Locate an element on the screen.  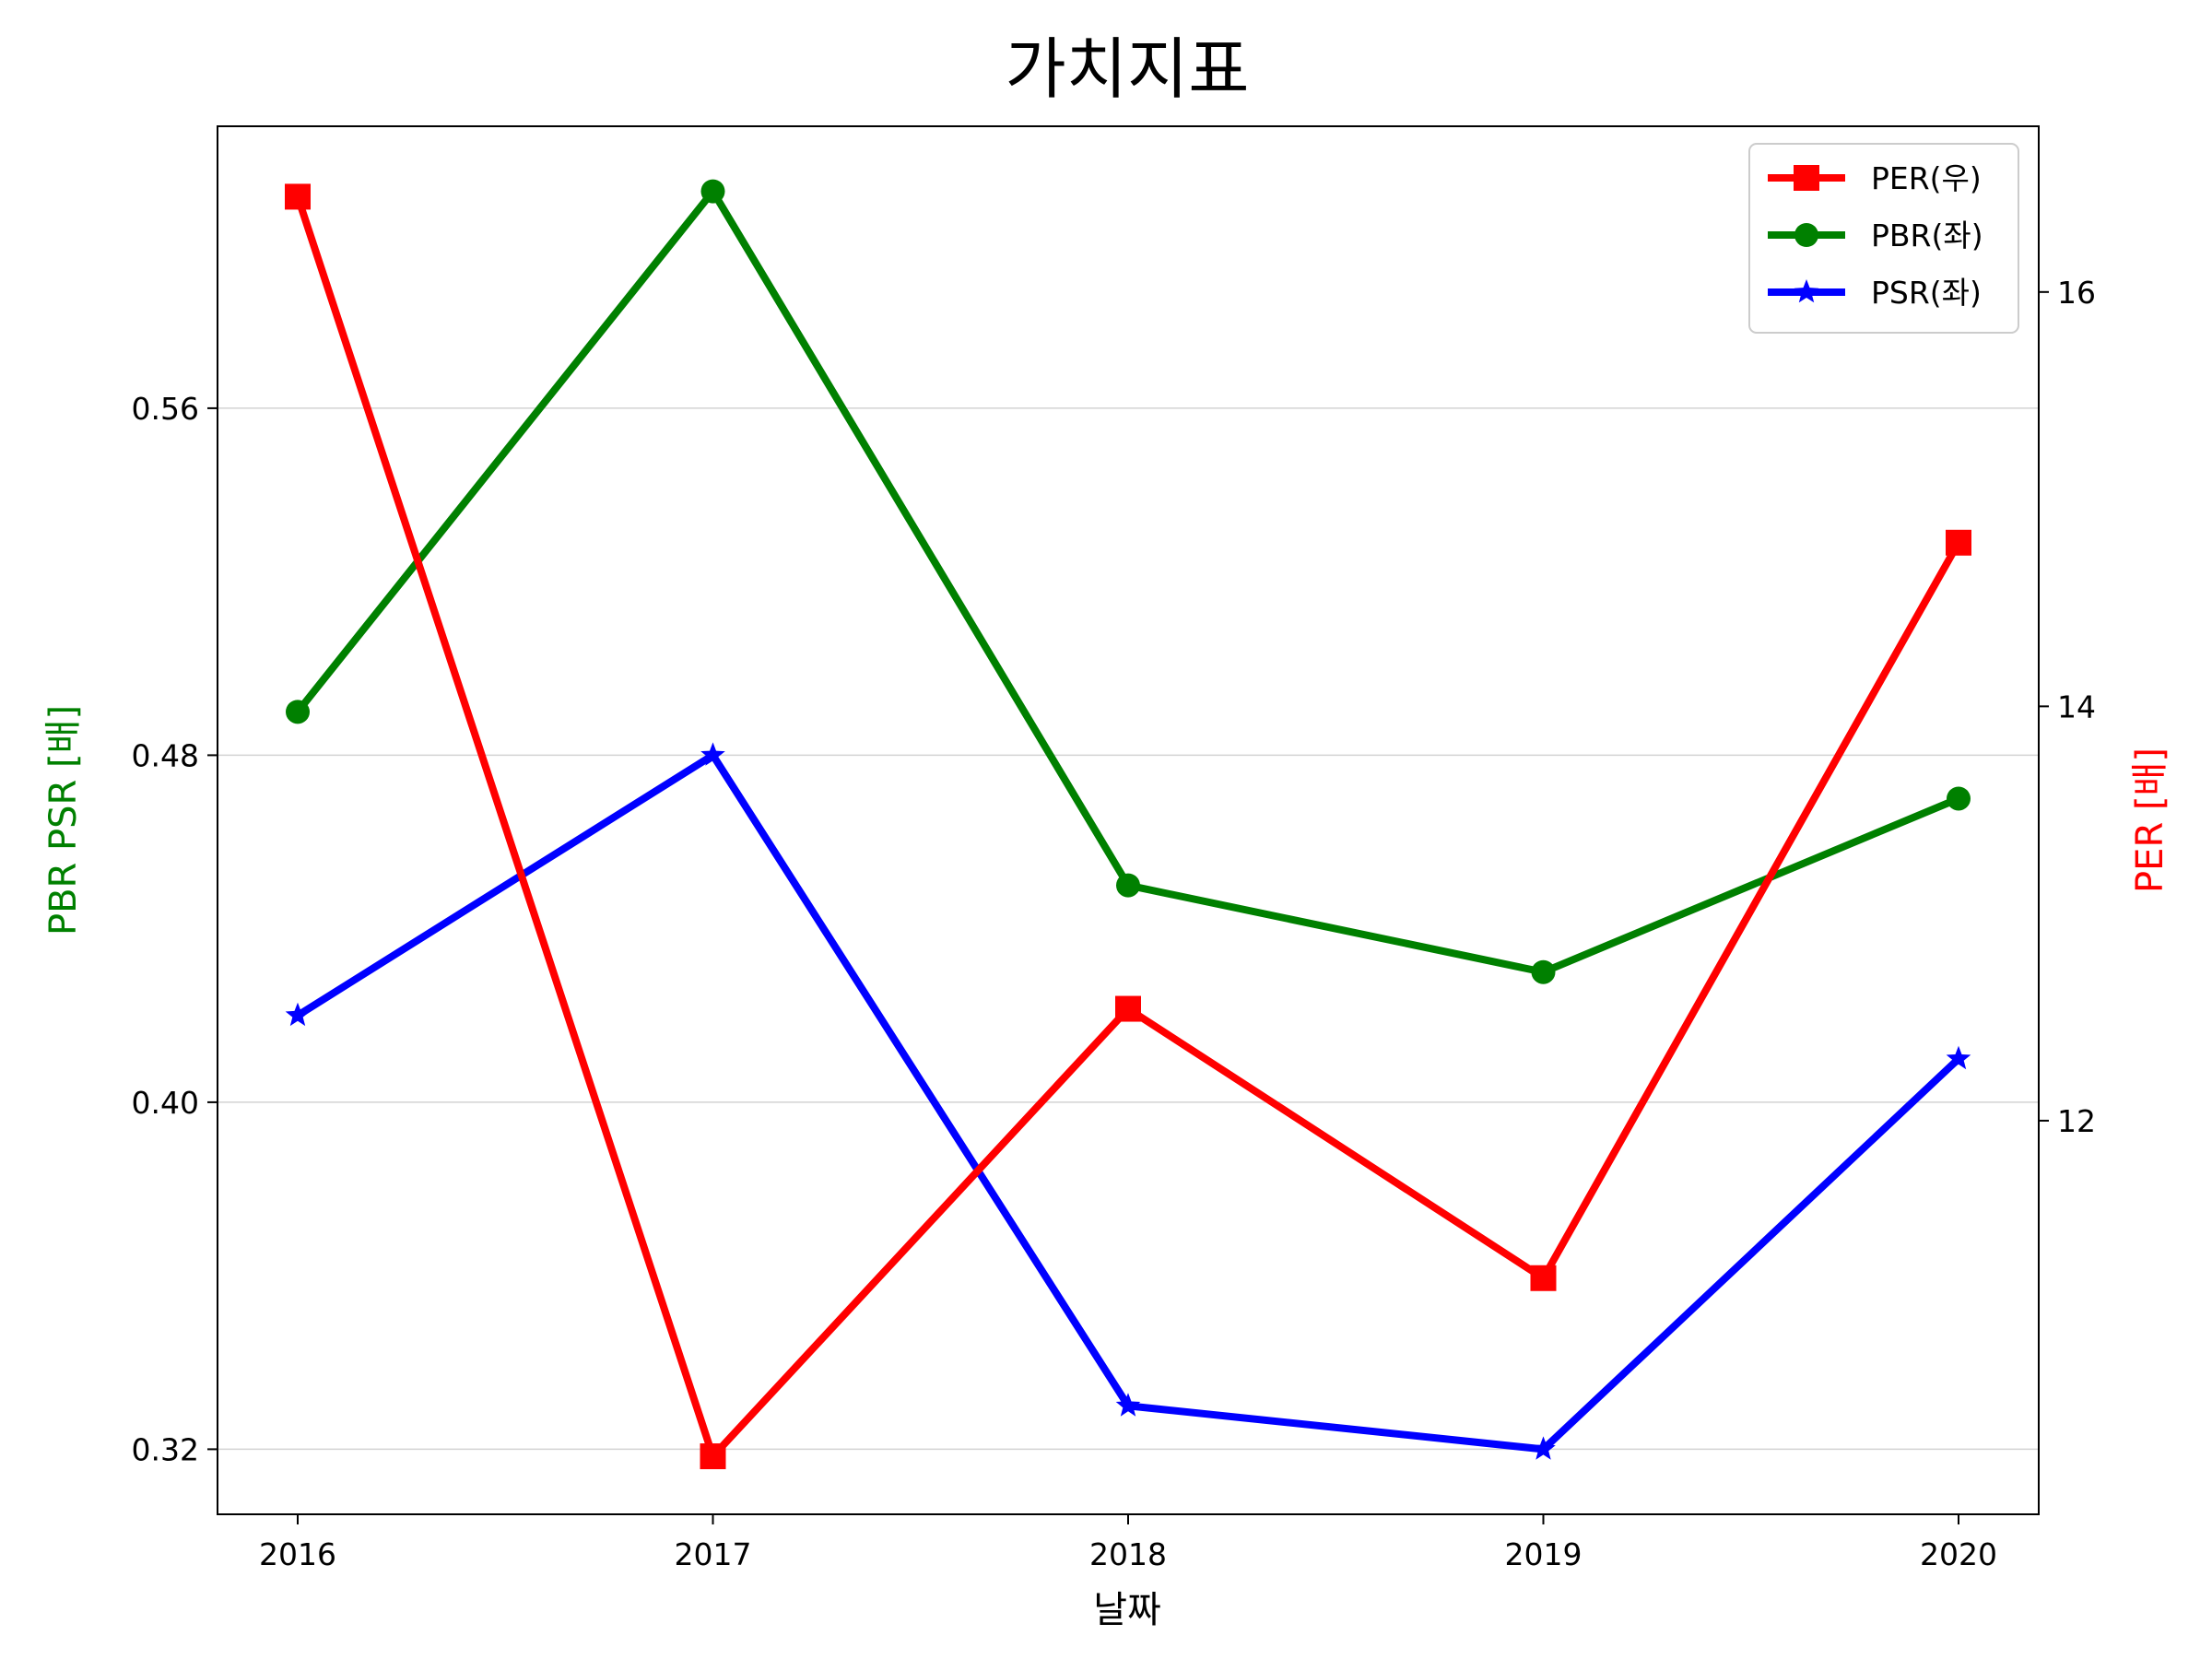
left-tick-label: 0.40 is located at coordinates (165, 1103).